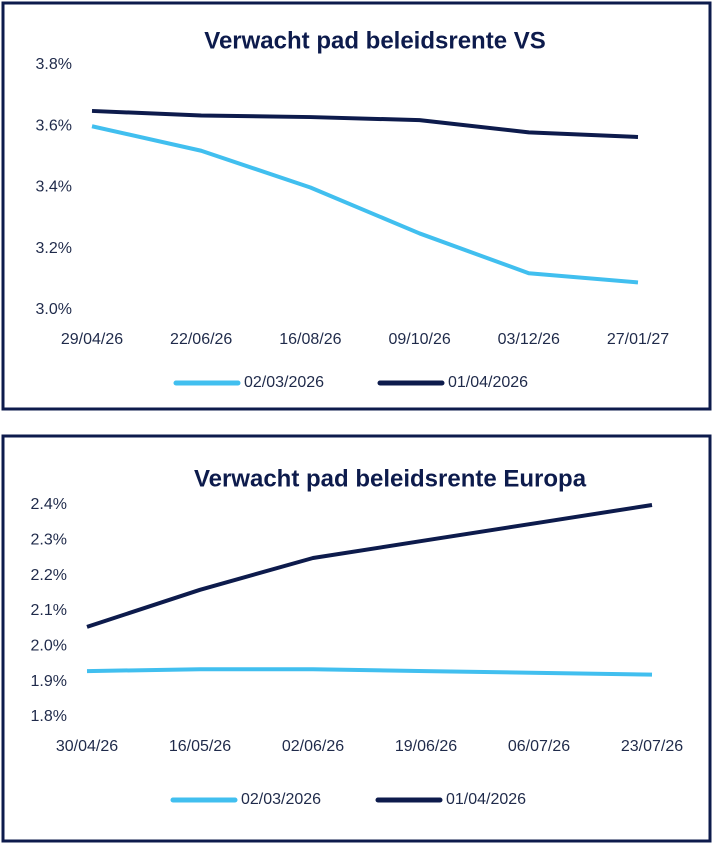  I want to click on y-tick-label: 3.4%, so click(54, 187).